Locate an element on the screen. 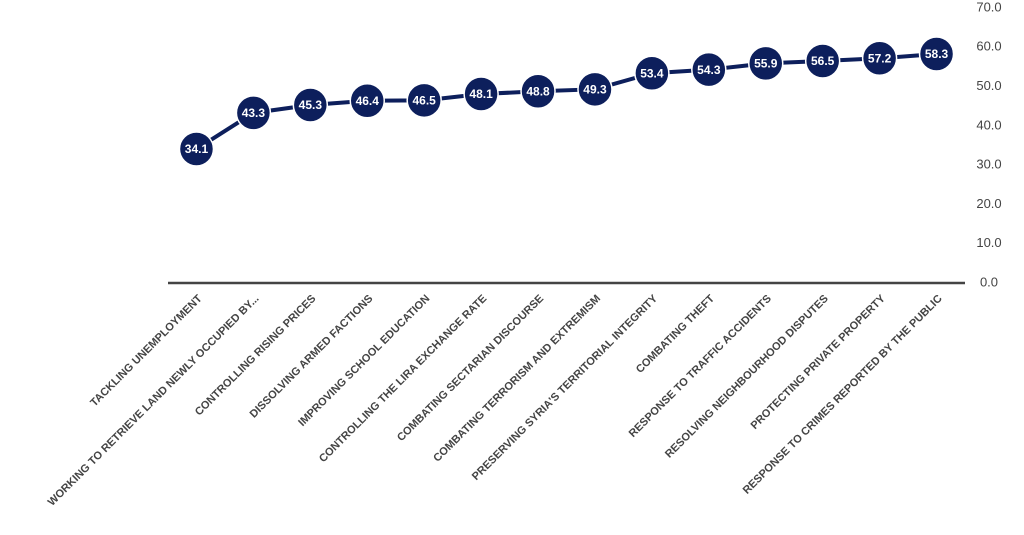 This screenshot has width=1024, height=535. x-tick-label: TACKLING UNEMPLOYMENT is located at coordinates (146, 351).